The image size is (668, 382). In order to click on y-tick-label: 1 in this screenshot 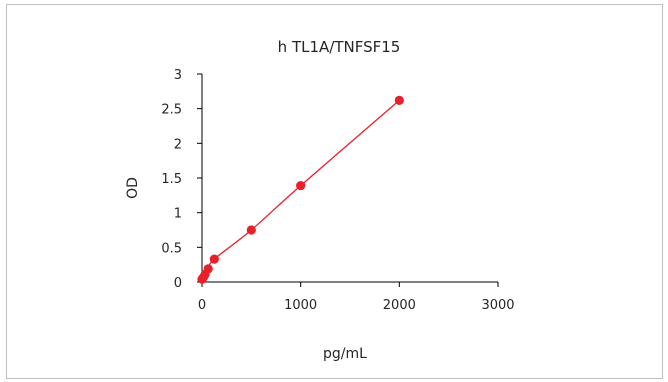, I will do `click(178, 214)`.